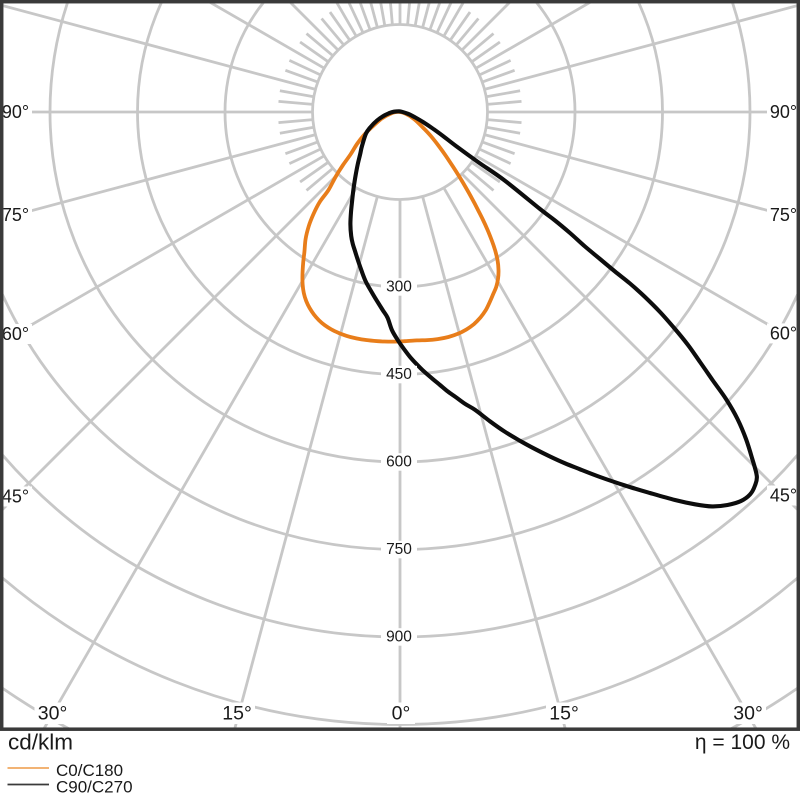  Describe the element at coordinates (399, 637) in the screenshot. I see `svg-text: 900` at that location.